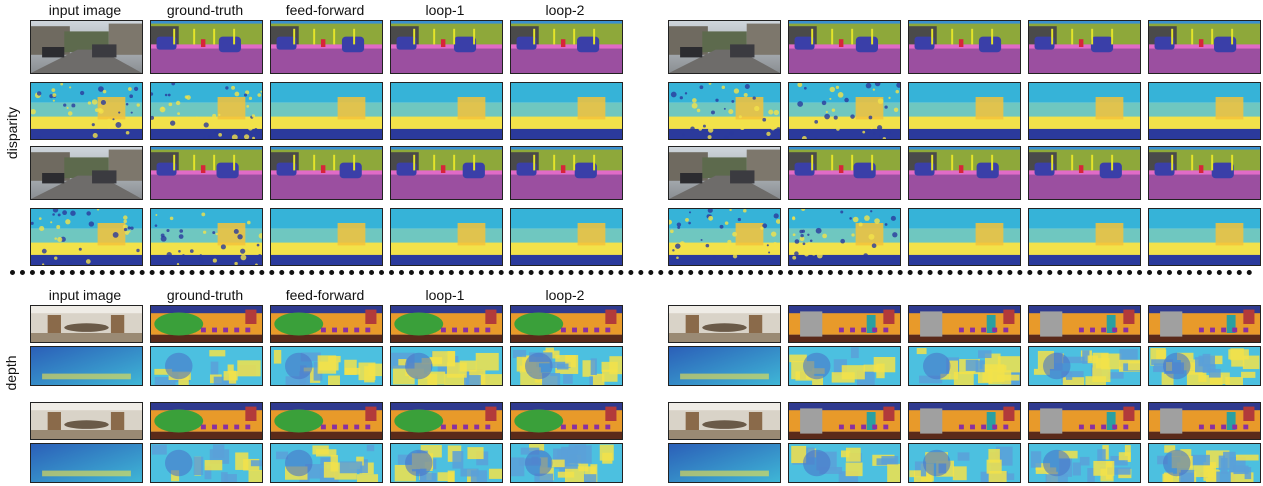  I want to click on disparity-right-1-loop-1-segmentation, so click(1084, 47).